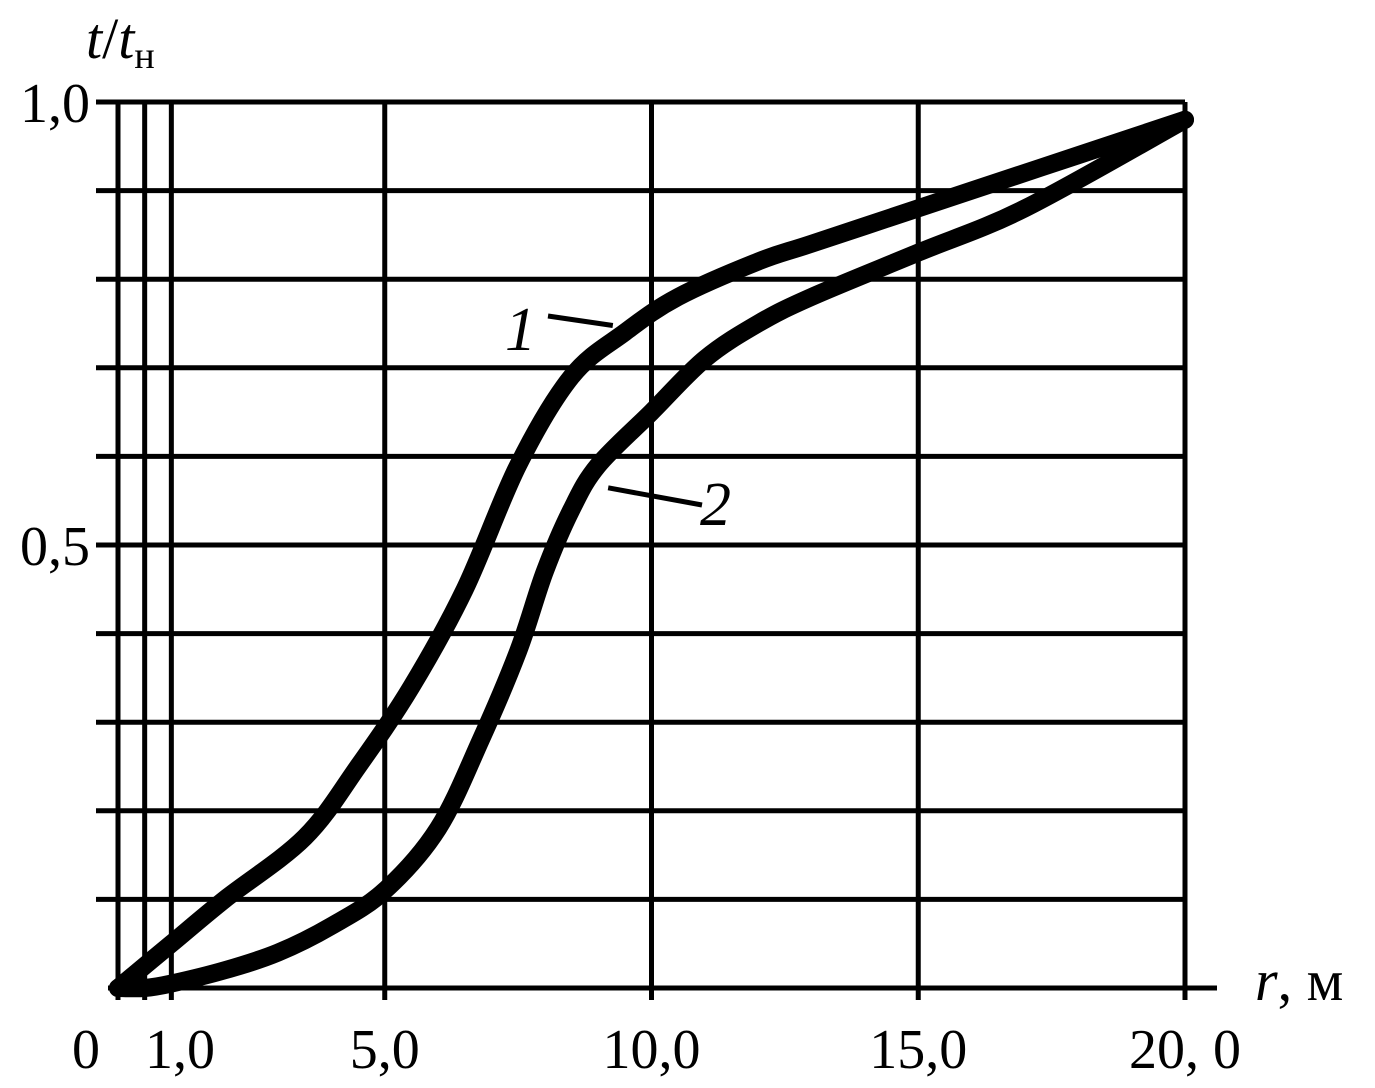 This screenshot has height=1088, width=1375. I want to click on y-axis-var: t, so click(95, 38).